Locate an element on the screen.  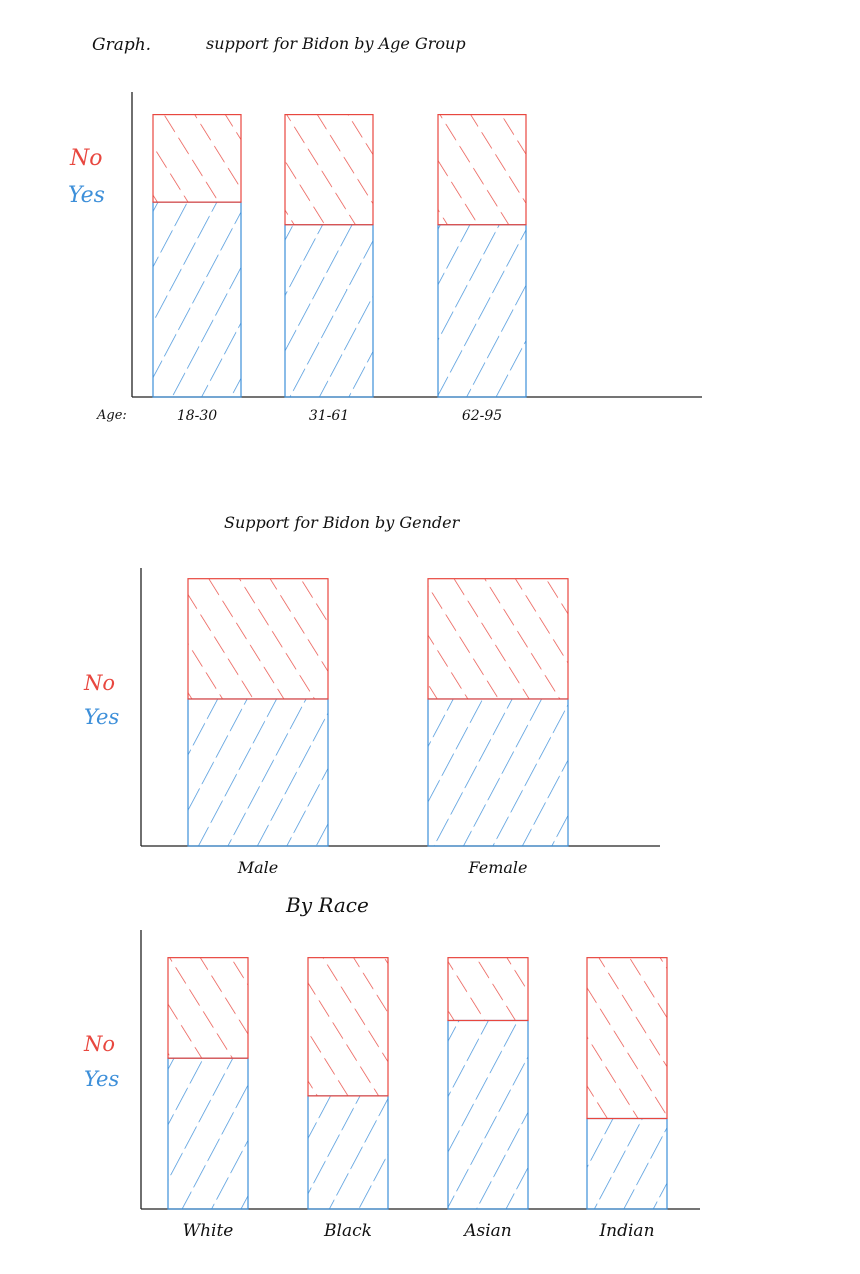
tick-label: 18-30 is located at coordinates (197, 416).